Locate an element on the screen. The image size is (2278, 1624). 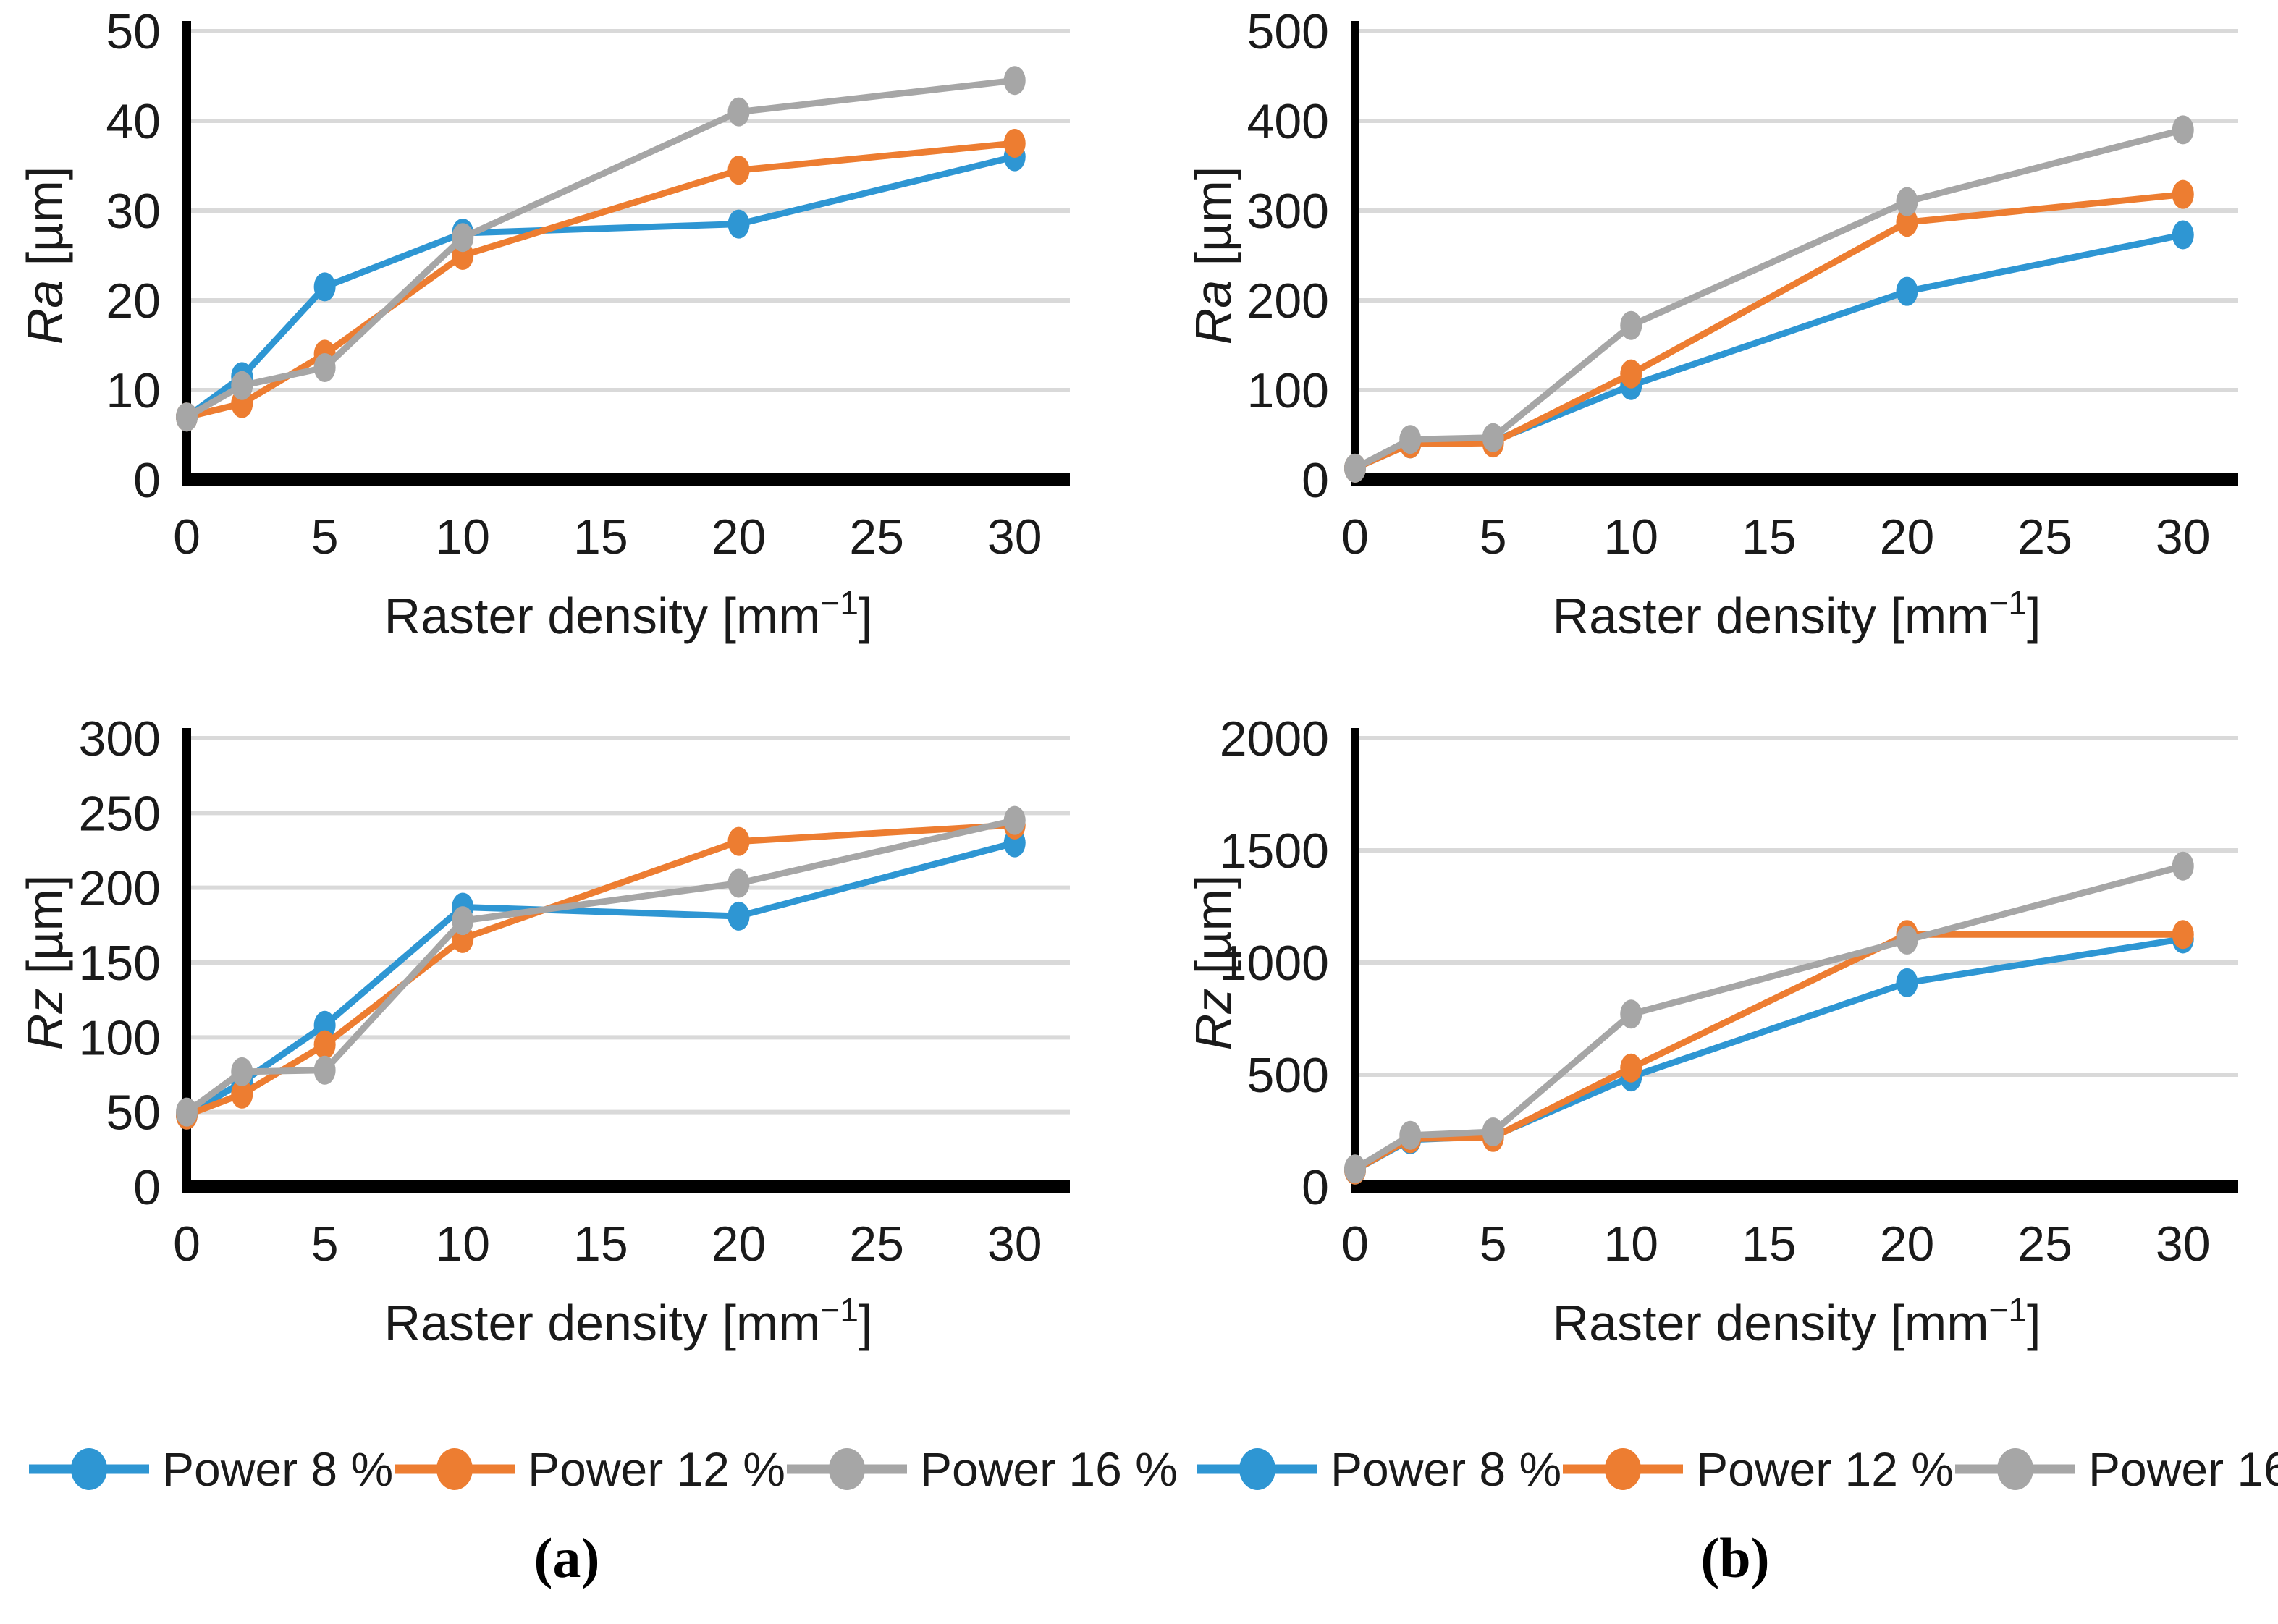
y-tick-label: 1500 is located at coordinates (1274, 852).